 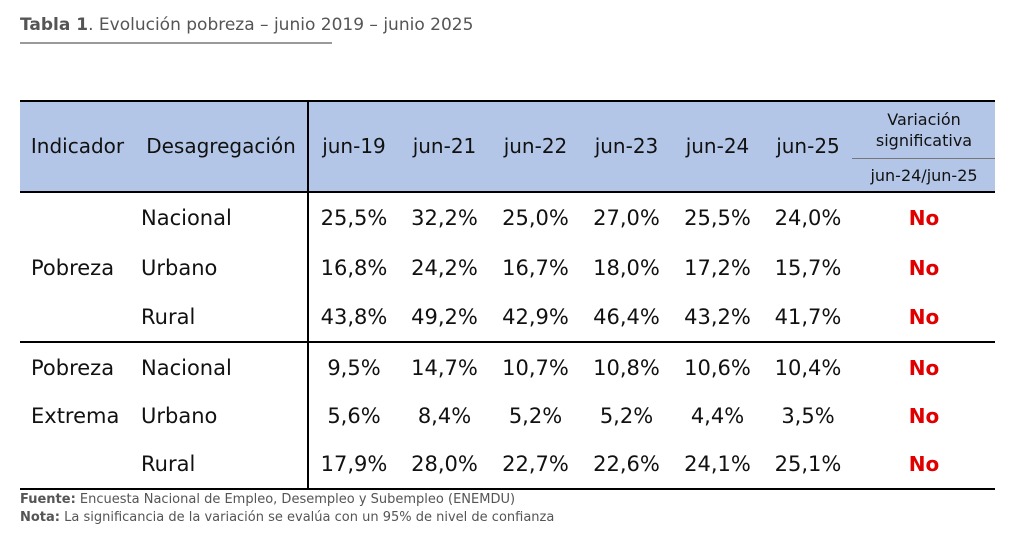 What do you see at coordinates (507, 192) in the screenshot?
I see `rule-header-bottom` at bounding box center [507, 192].